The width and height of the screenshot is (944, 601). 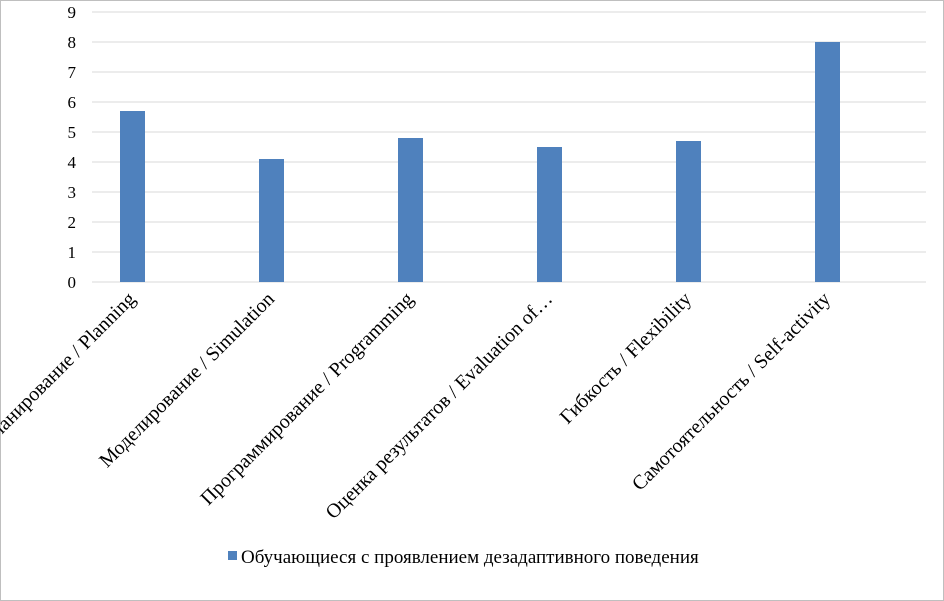 What do you see at coordinates (72, 282) in the screenshot?
I see `y-tick-label: 0` at bounding box center [72, 282].